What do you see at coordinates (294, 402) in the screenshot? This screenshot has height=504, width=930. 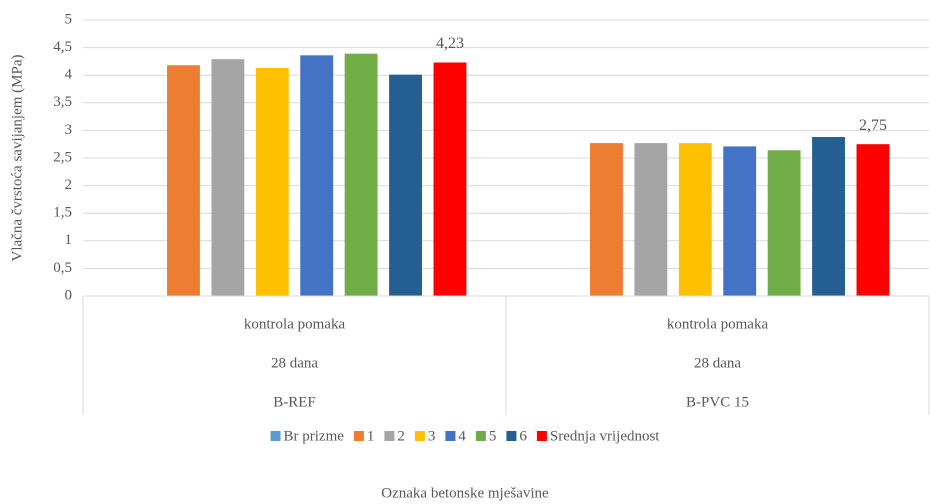 I see `x-tick-label: B-REF` at bounding box center [294, 402].